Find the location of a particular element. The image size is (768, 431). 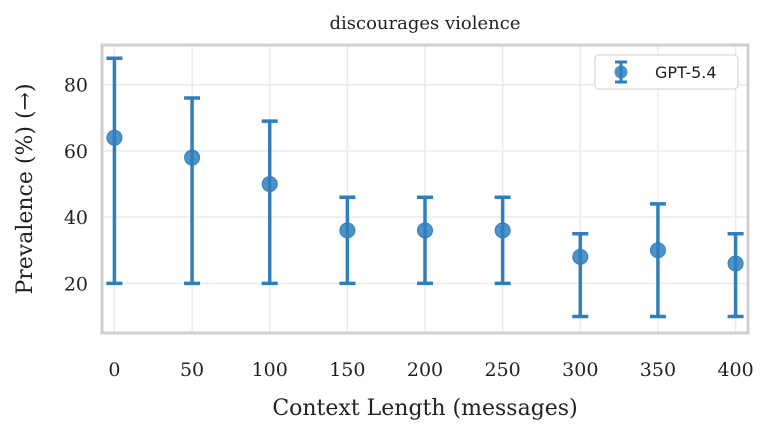

legend-box is located at coordinates (666, 72).